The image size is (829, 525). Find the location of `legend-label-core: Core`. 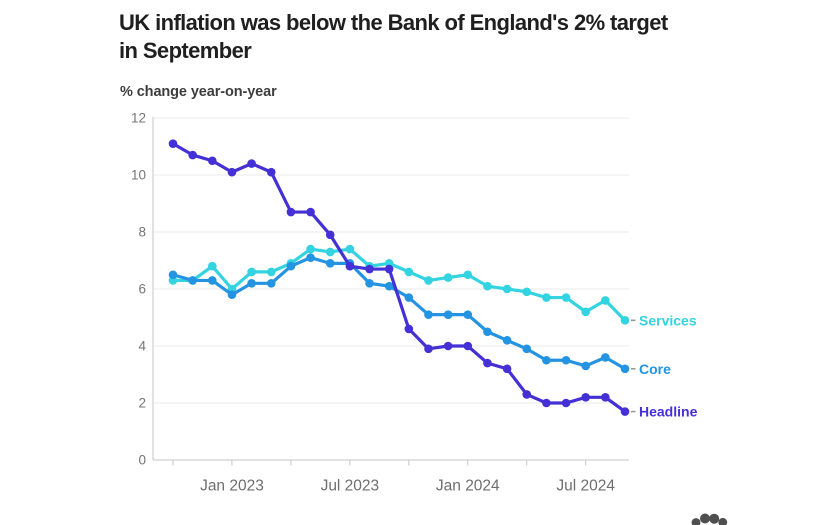

legend-label-core: Core is located at coordinates (655, 369).